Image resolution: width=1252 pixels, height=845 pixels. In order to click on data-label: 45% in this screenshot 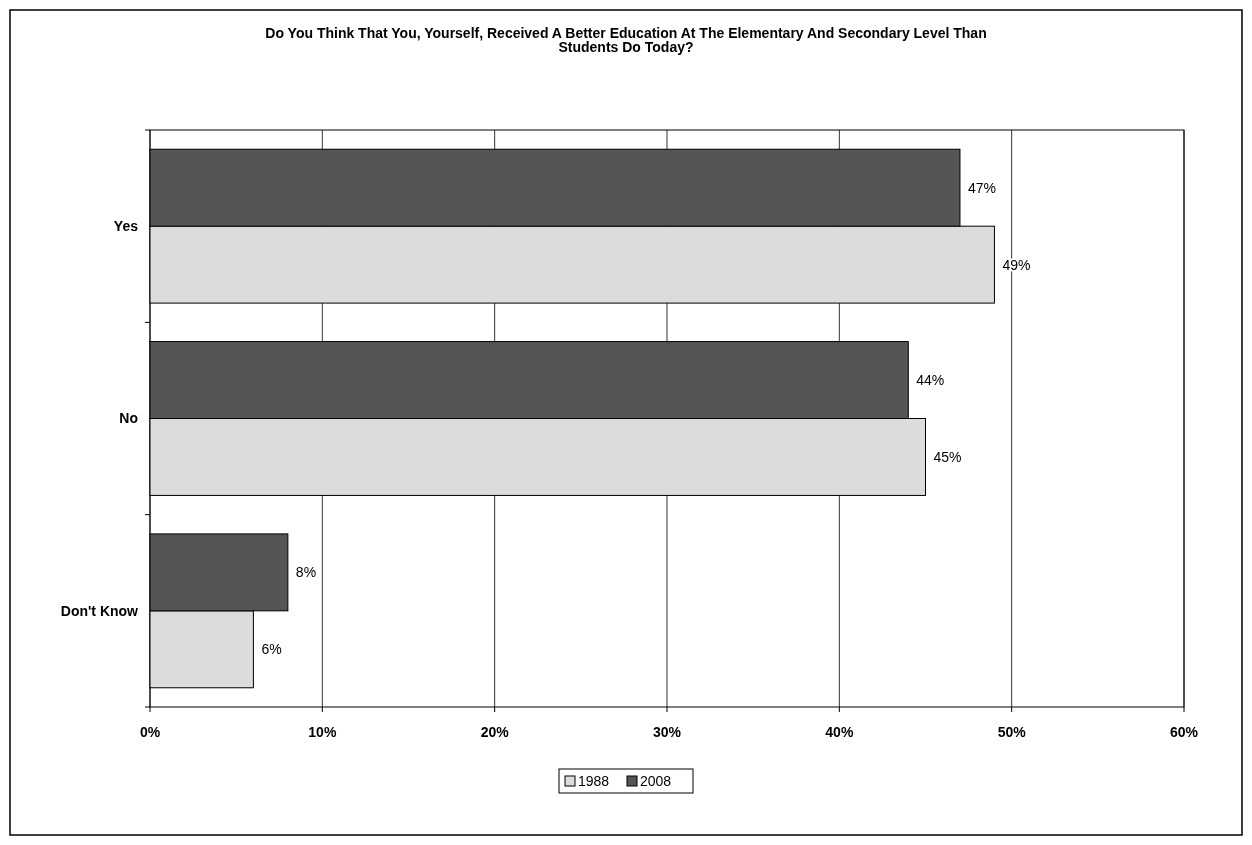, I will do `click(947, 456)`.